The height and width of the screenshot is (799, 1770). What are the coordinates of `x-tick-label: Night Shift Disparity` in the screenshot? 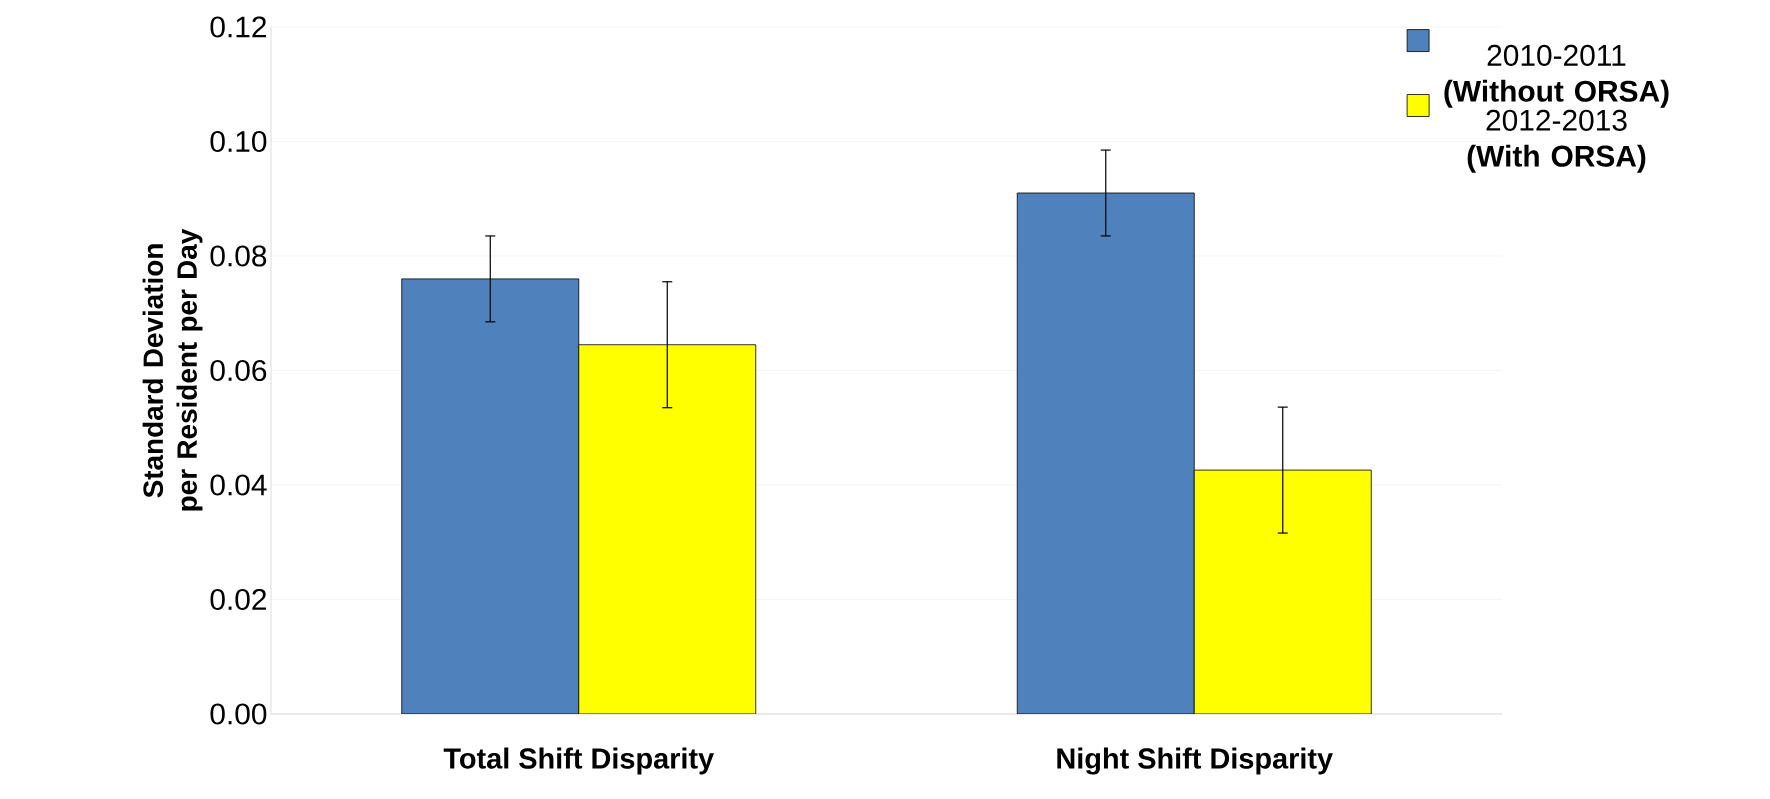 It's located at (1195, 761).